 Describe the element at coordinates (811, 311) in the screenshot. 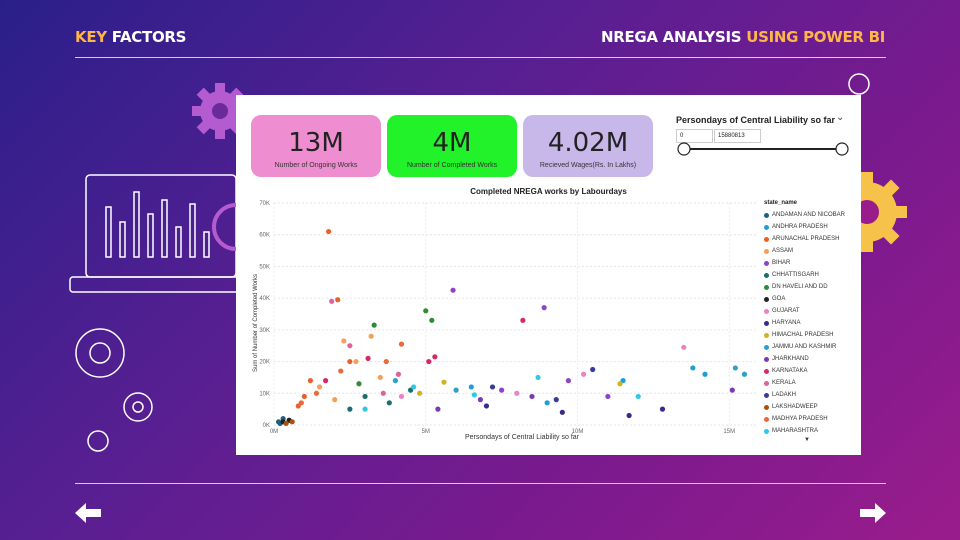

I see `legend-item: GUJARAT` at that location.